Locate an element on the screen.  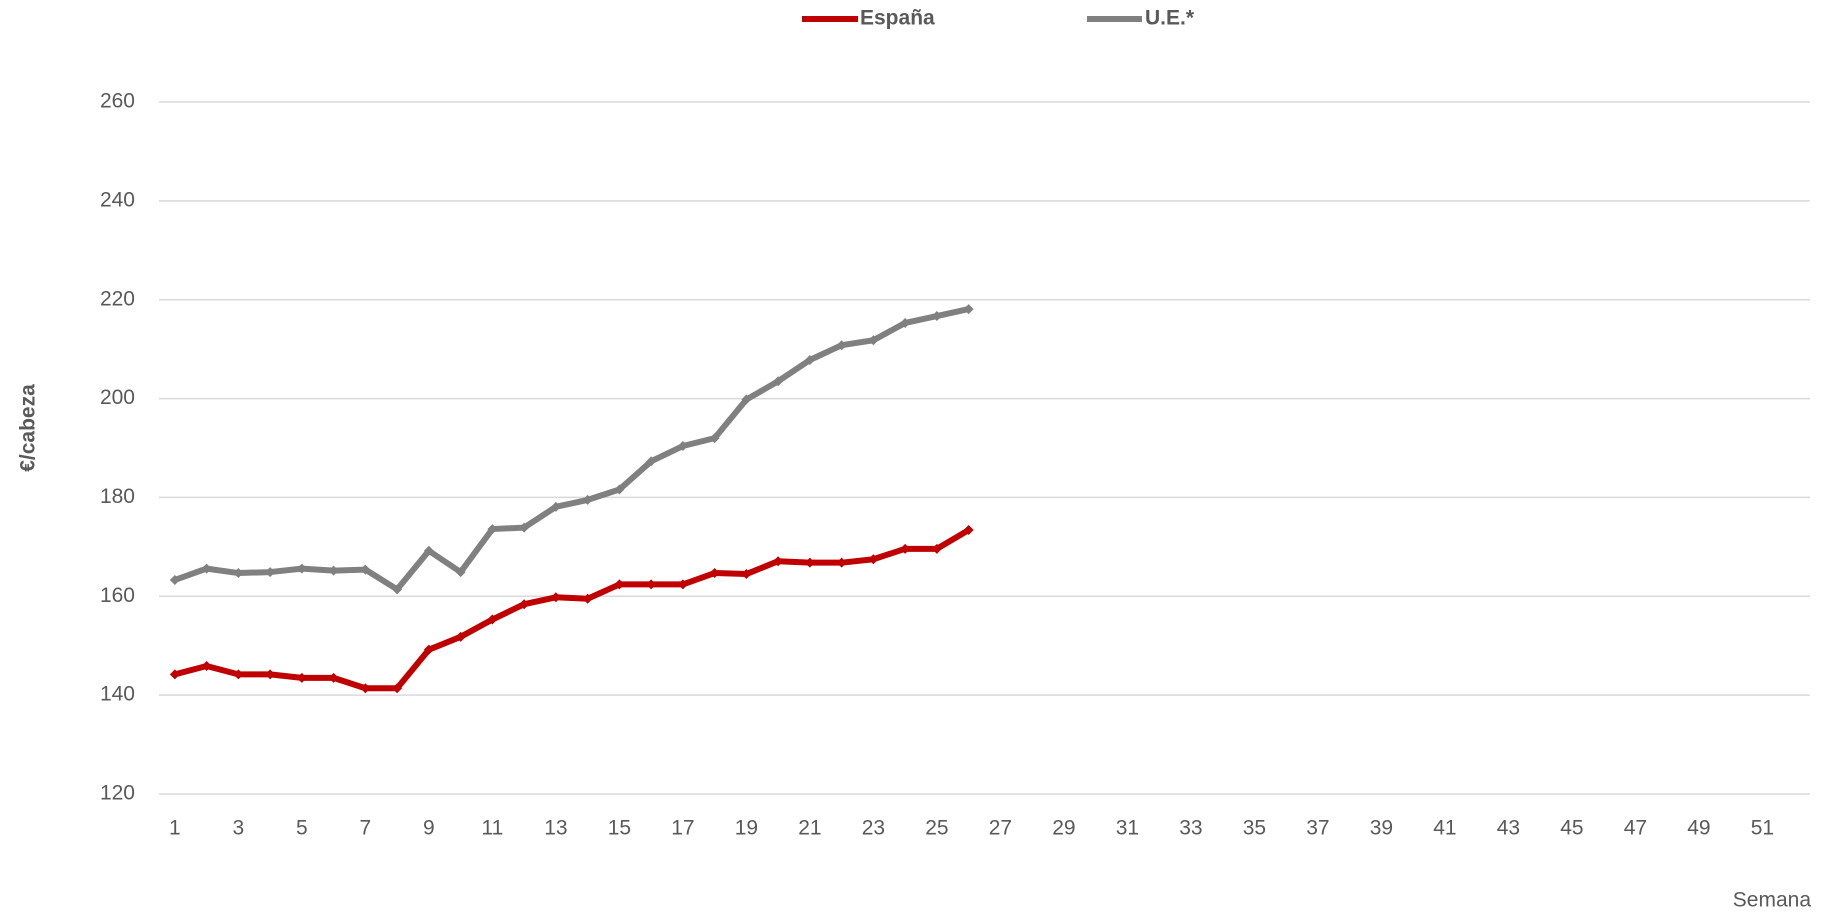
y-tick-label: 160 is located at coordinates (117, 595).